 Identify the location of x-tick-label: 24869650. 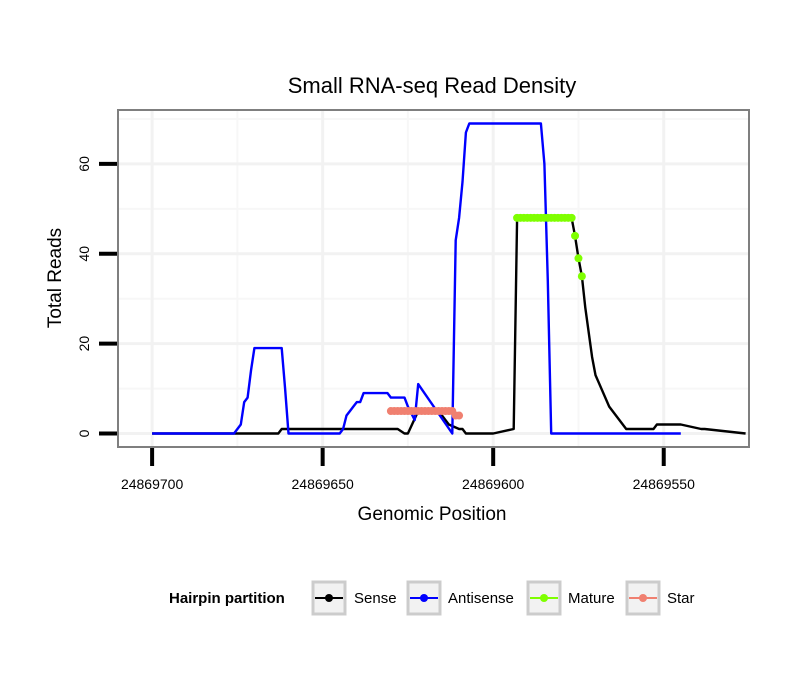
(323, 484).